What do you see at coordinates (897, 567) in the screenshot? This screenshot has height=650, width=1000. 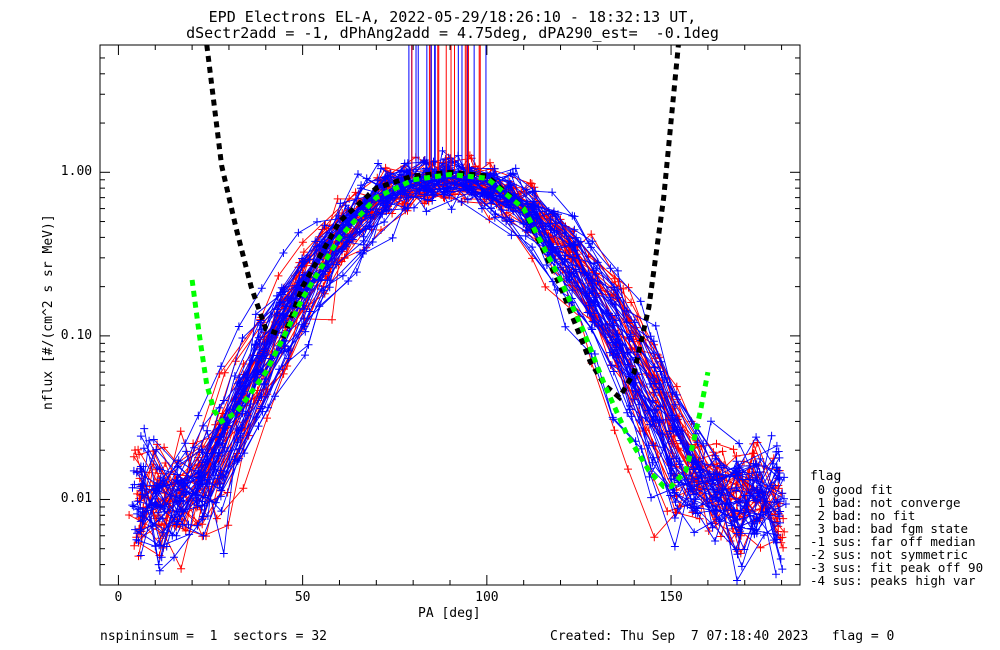 I see `legend-item: -3 sus: fit peak off 90` at bounding box center [897, 567].